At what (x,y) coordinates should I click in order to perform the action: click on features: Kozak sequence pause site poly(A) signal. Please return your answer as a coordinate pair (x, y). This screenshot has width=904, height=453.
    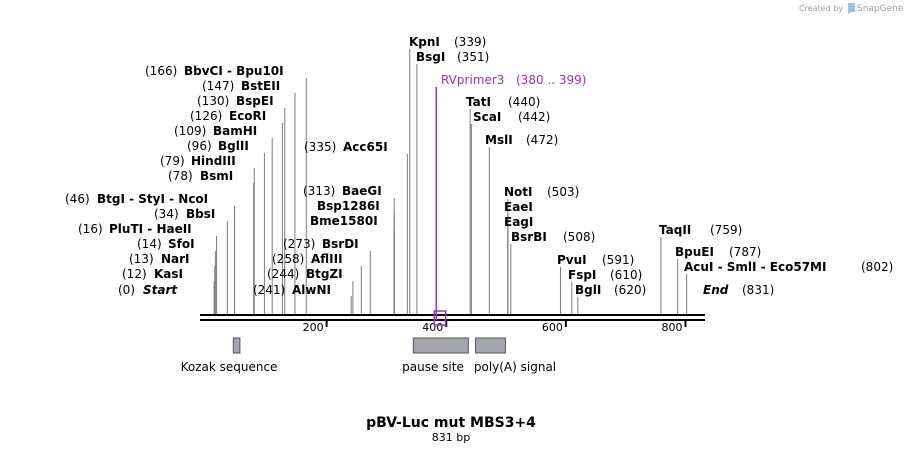
    Looking at the image, I should click on (368, 355).